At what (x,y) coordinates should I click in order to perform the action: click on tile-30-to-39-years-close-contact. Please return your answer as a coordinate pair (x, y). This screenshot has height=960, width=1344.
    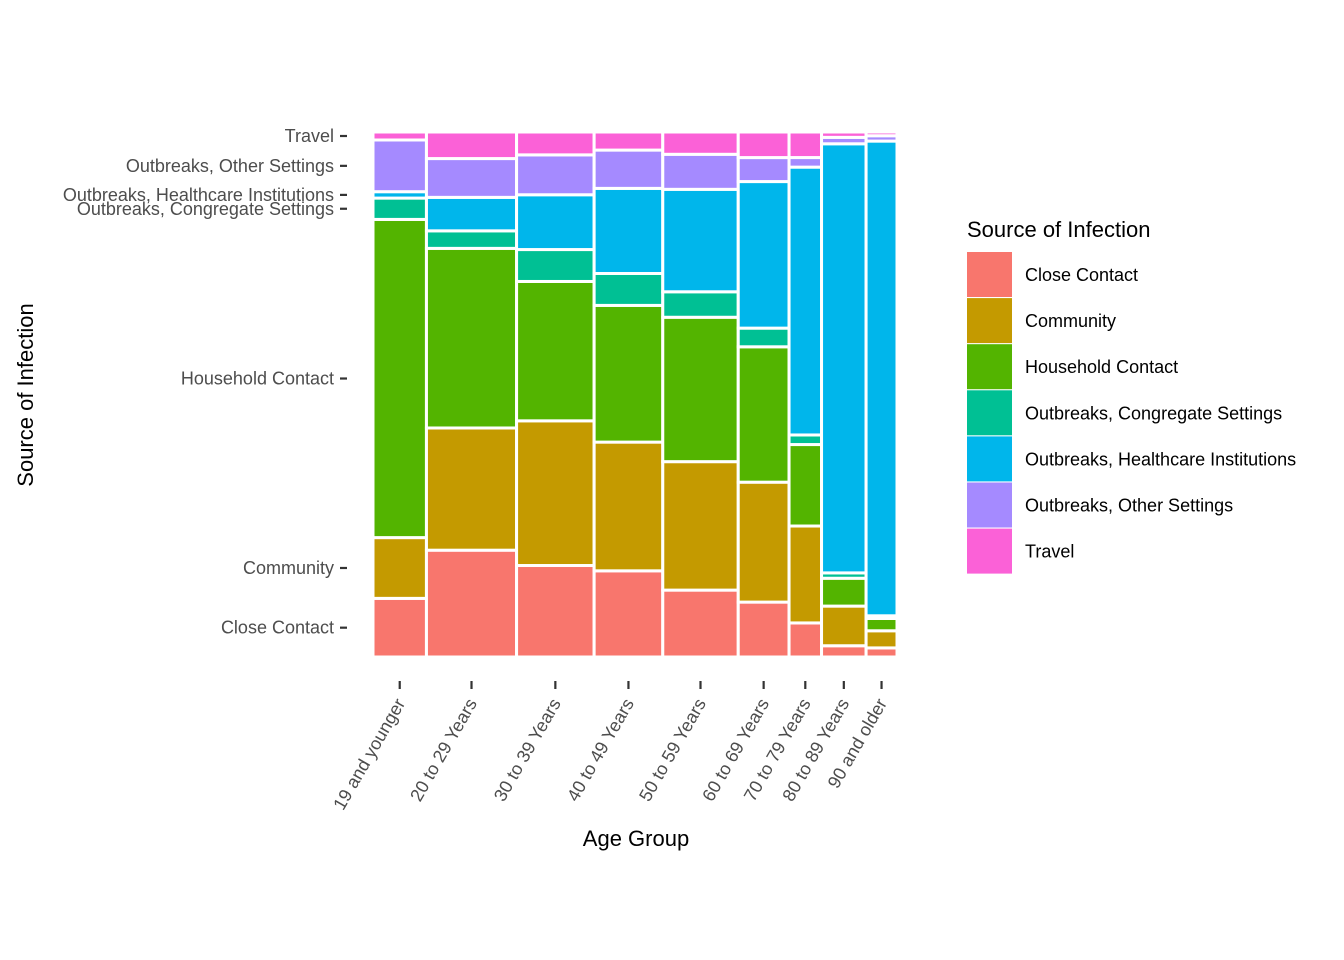
    Looking at the image, I should click on (555, 611).